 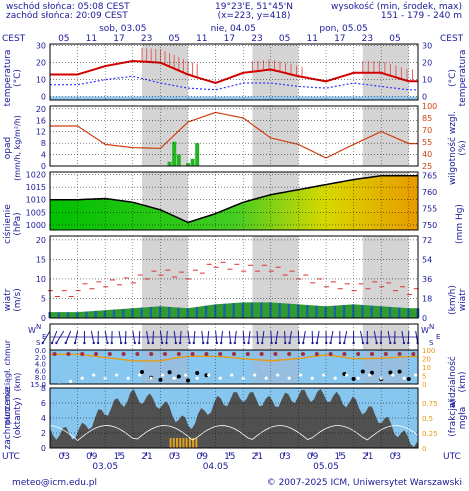 I want to click on pressure-tick: 1015, so click(x=36, y=187).